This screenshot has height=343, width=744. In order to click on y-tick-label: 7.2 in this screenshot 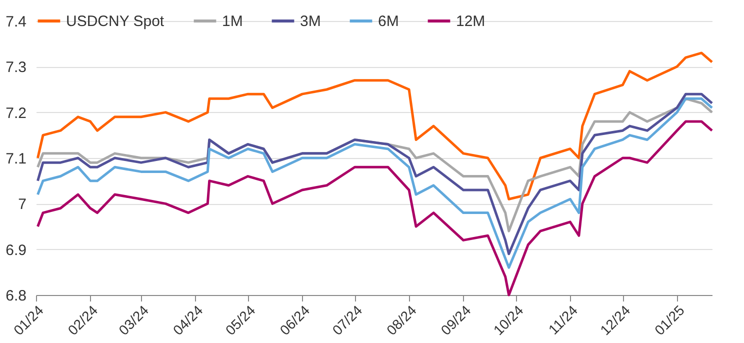, I will do `click(16, 113)`.